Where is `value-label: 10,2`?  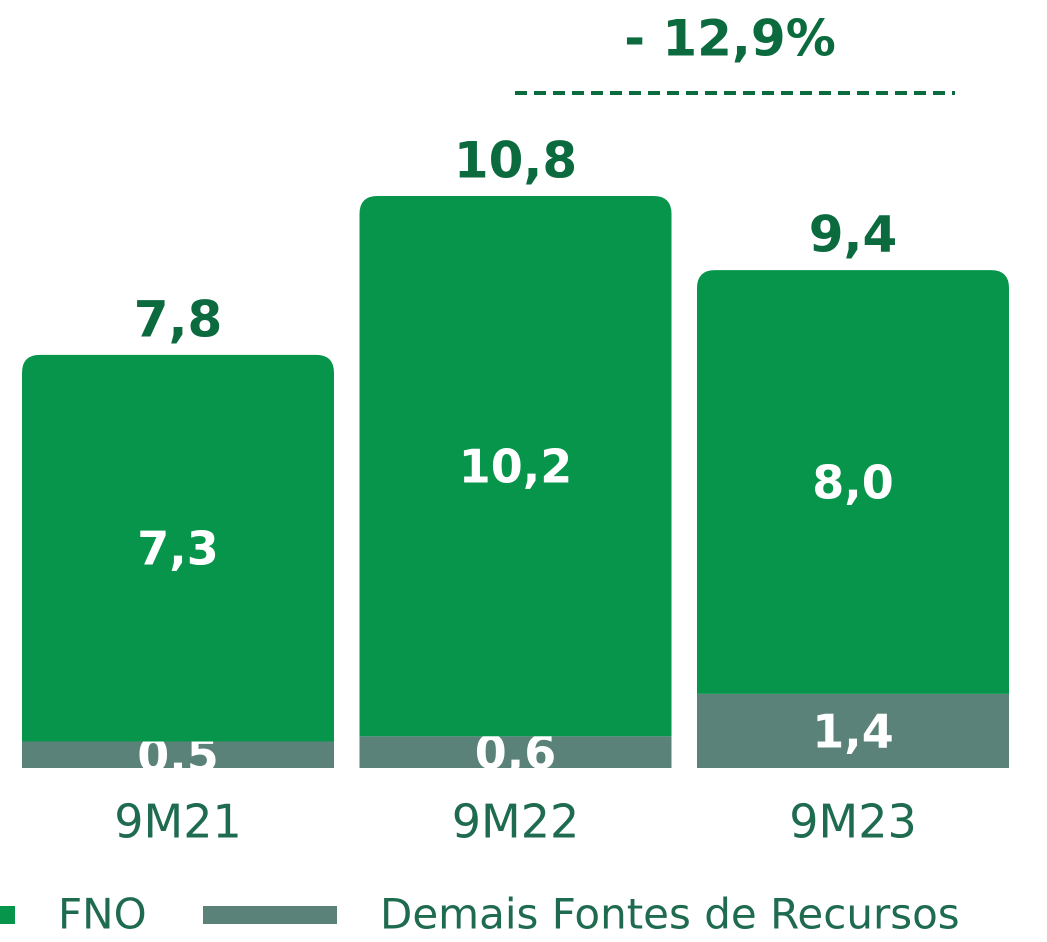 value-label: 10,2 is located at coordinates (516, 467).